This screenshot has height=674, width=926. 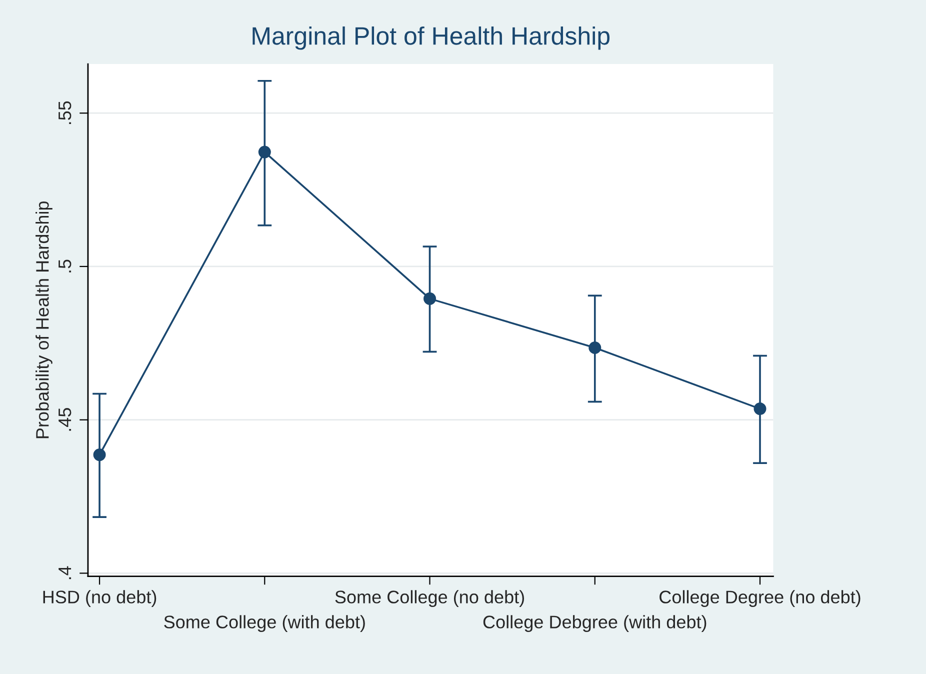 I want to click on y-tick-label: .55, so click(x=65, y=112).